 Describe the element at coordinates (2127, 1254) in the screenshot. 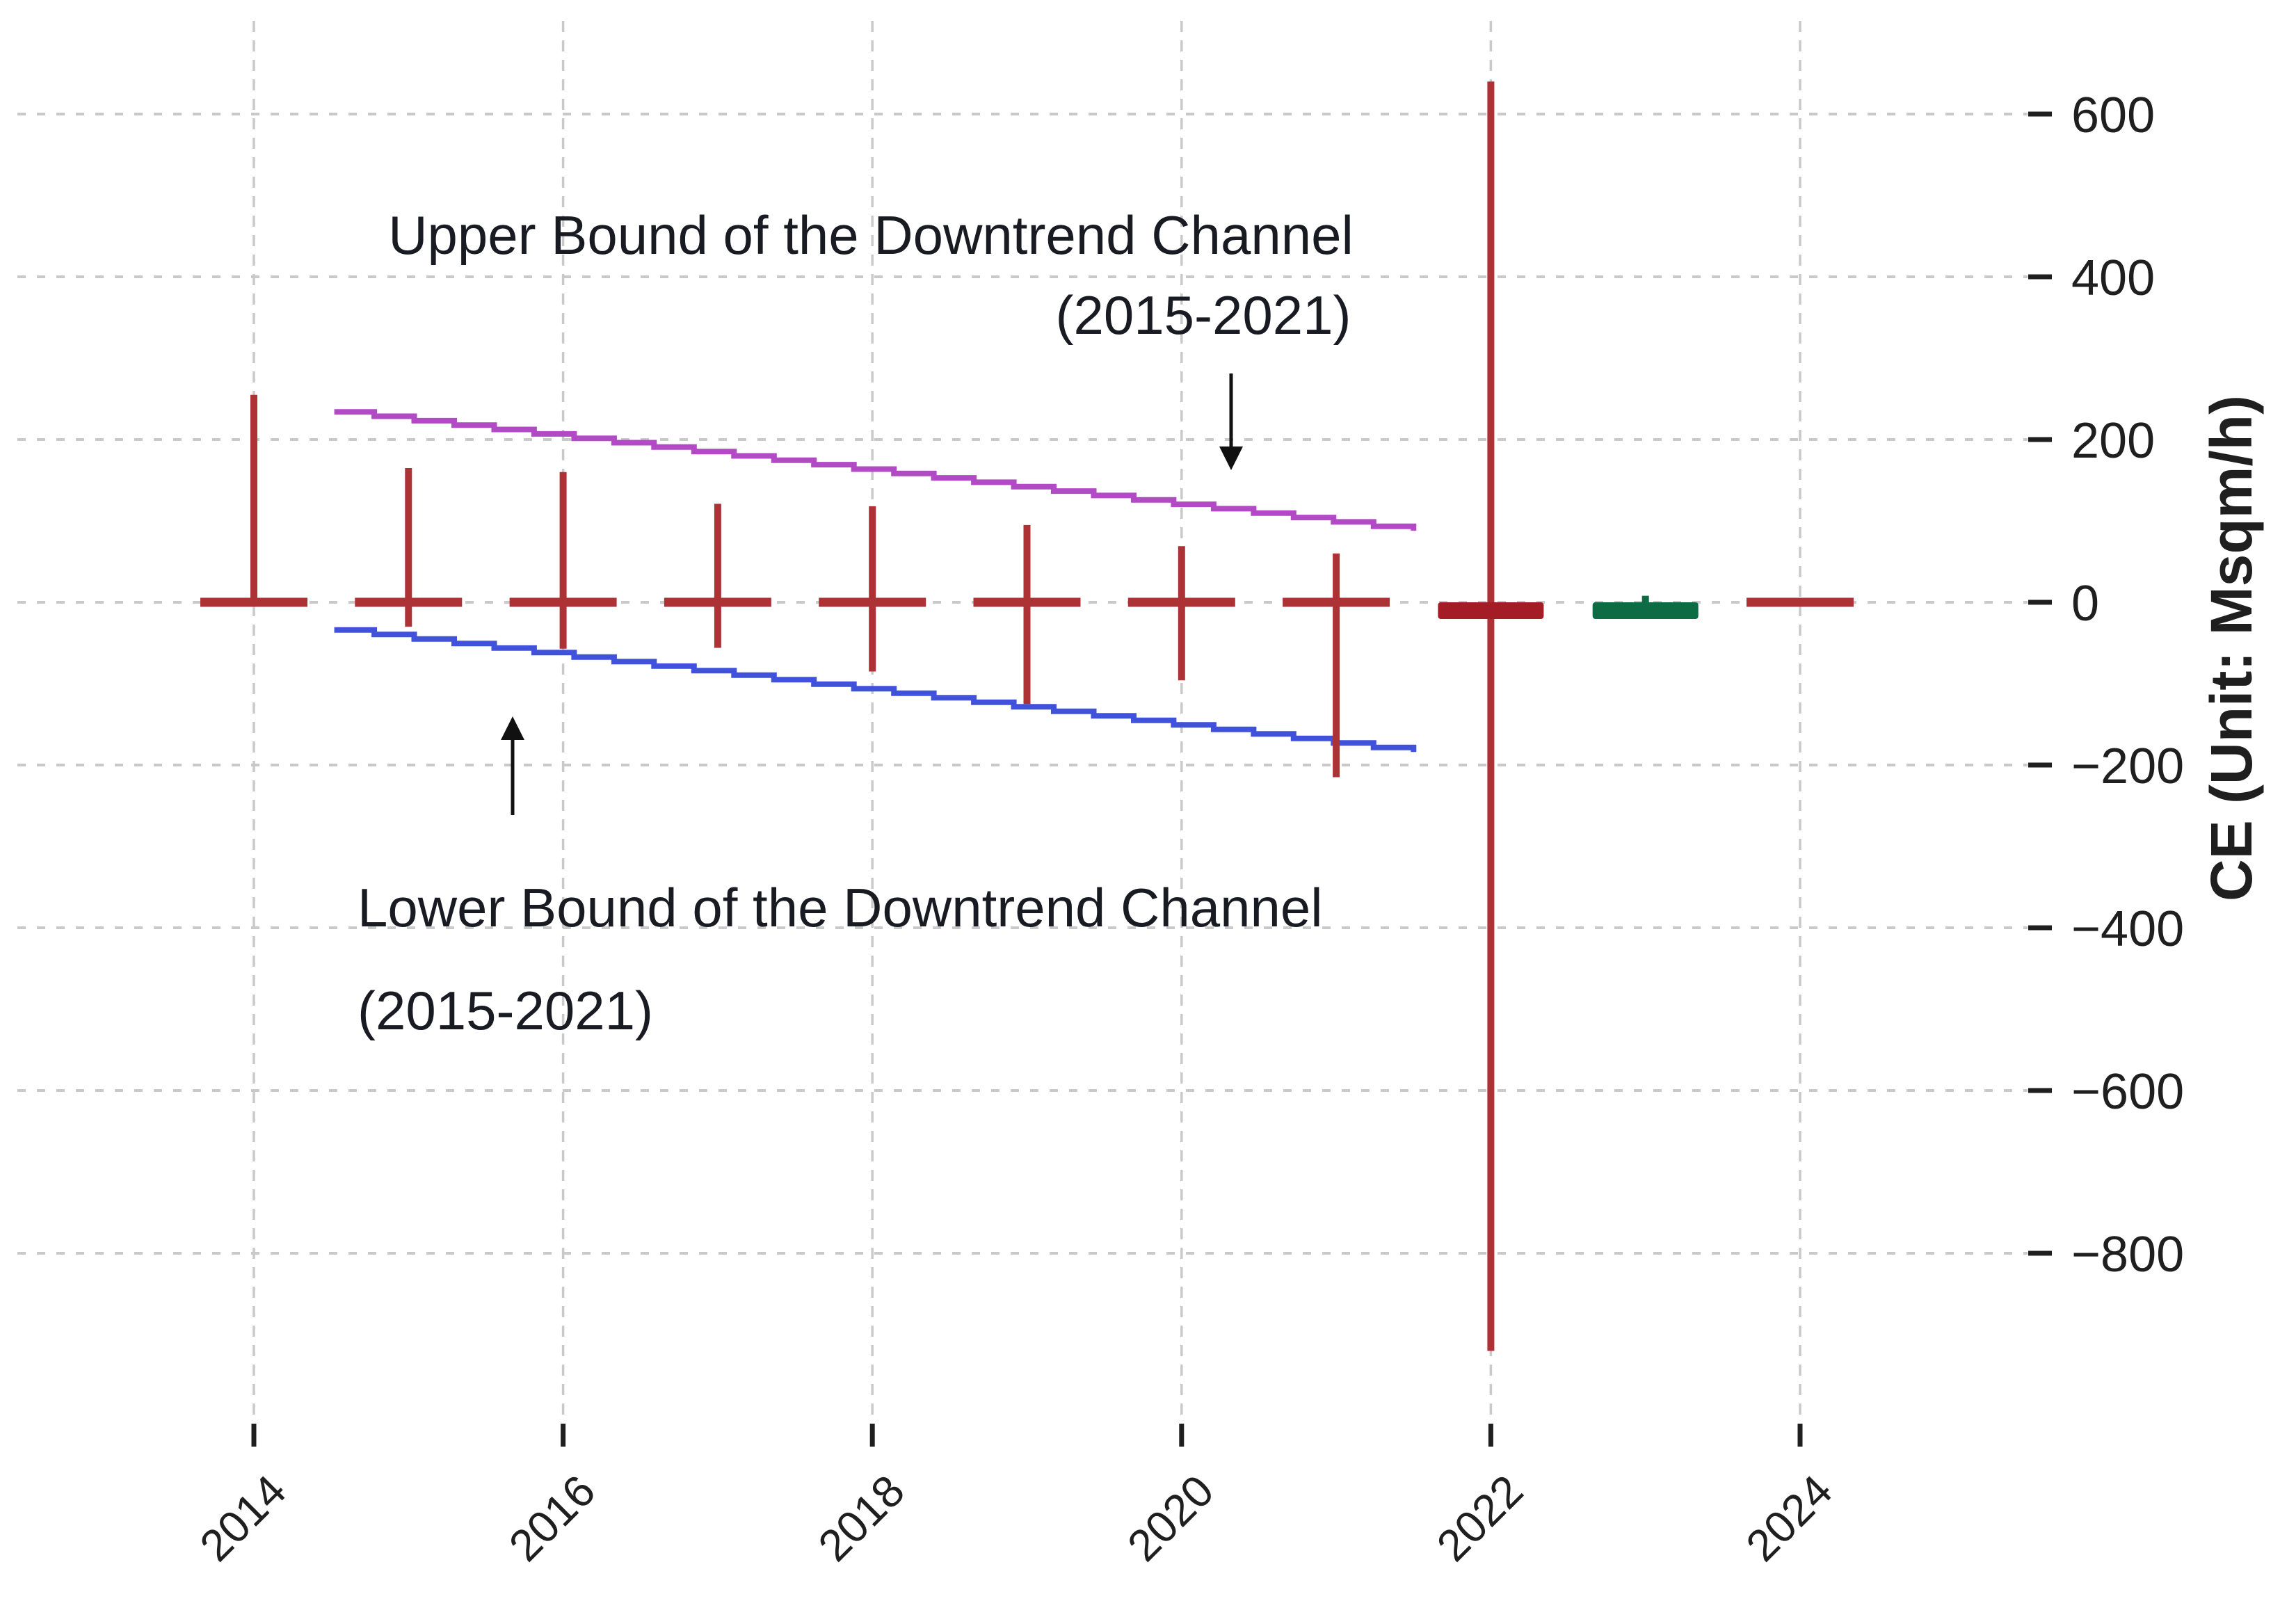

I see `y-tick-label-−800: −800` at that location.